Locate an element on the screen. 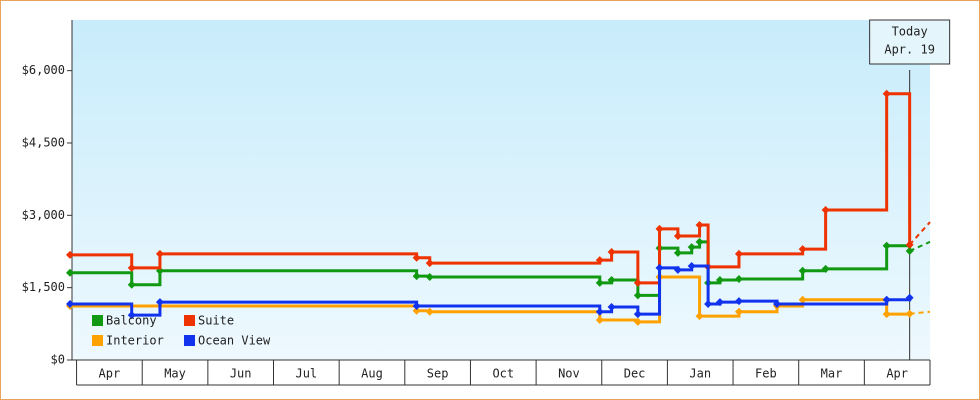 The width and height of the screenshot is (980, 400). today-box is located at coordinates (910, 42).